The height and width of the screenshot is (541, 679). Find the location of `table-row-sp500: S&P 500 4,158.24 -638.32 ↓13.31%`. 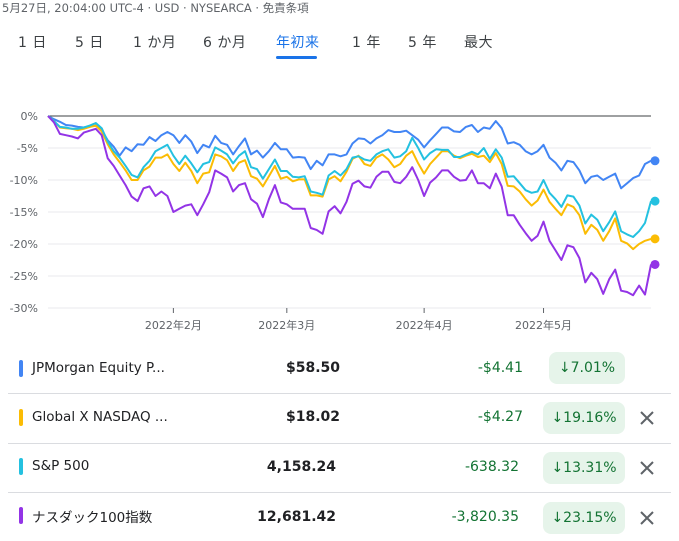

table-row-sp500: S&P 500 4,158.24 -638.32 ↓13.31% is located at coordinates (339, 468).